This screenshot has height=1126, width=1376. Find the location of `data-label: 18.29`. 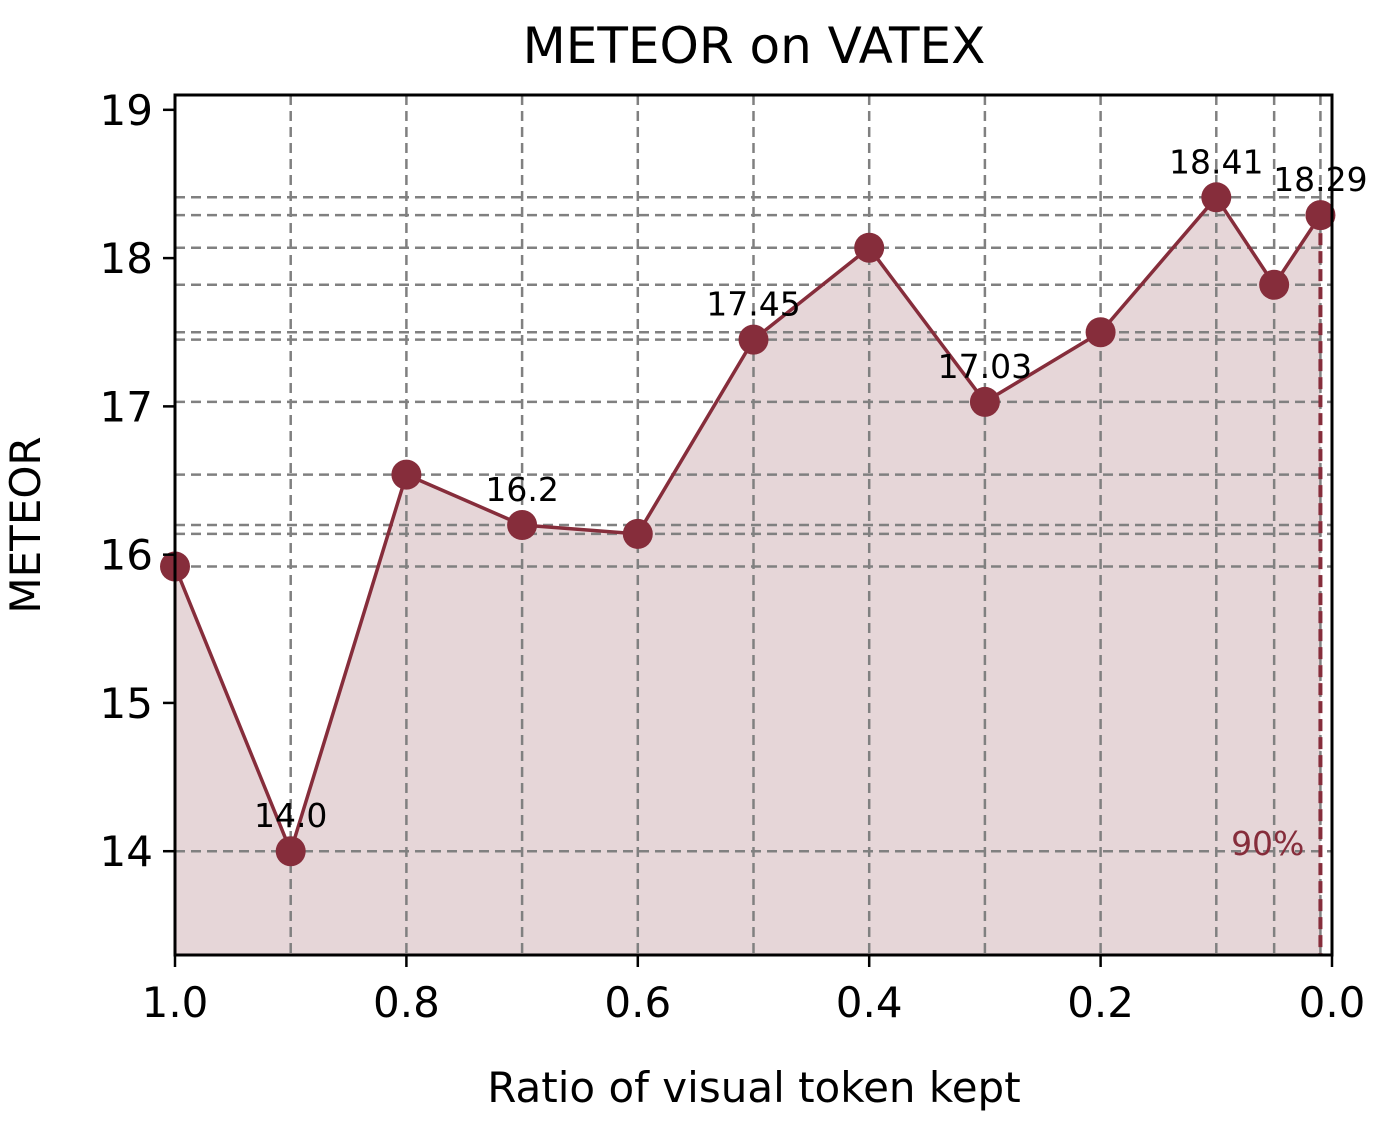

data-label: 18.29 is located at coordinates (1320, 179).